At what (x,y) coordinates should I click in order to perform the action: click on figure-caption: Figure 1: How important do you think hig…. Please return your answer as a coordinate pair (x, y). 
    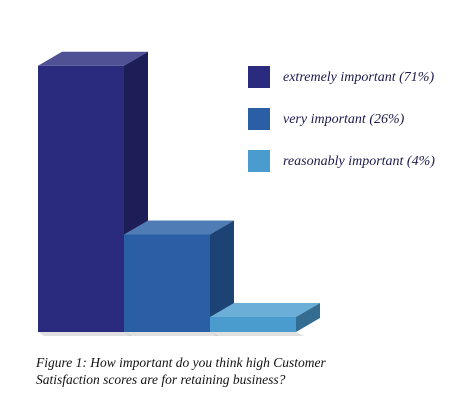
    Looking at the image, I should click on (236, 371).